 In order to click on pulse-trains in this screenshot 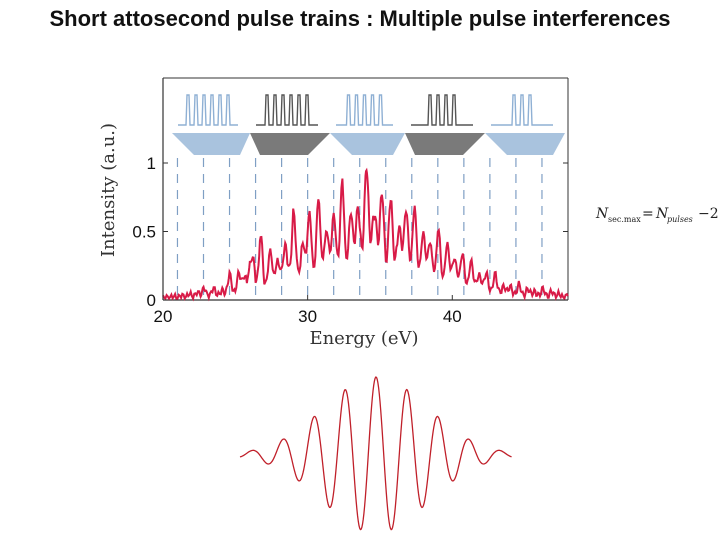, I will do `click(365, 110)`.